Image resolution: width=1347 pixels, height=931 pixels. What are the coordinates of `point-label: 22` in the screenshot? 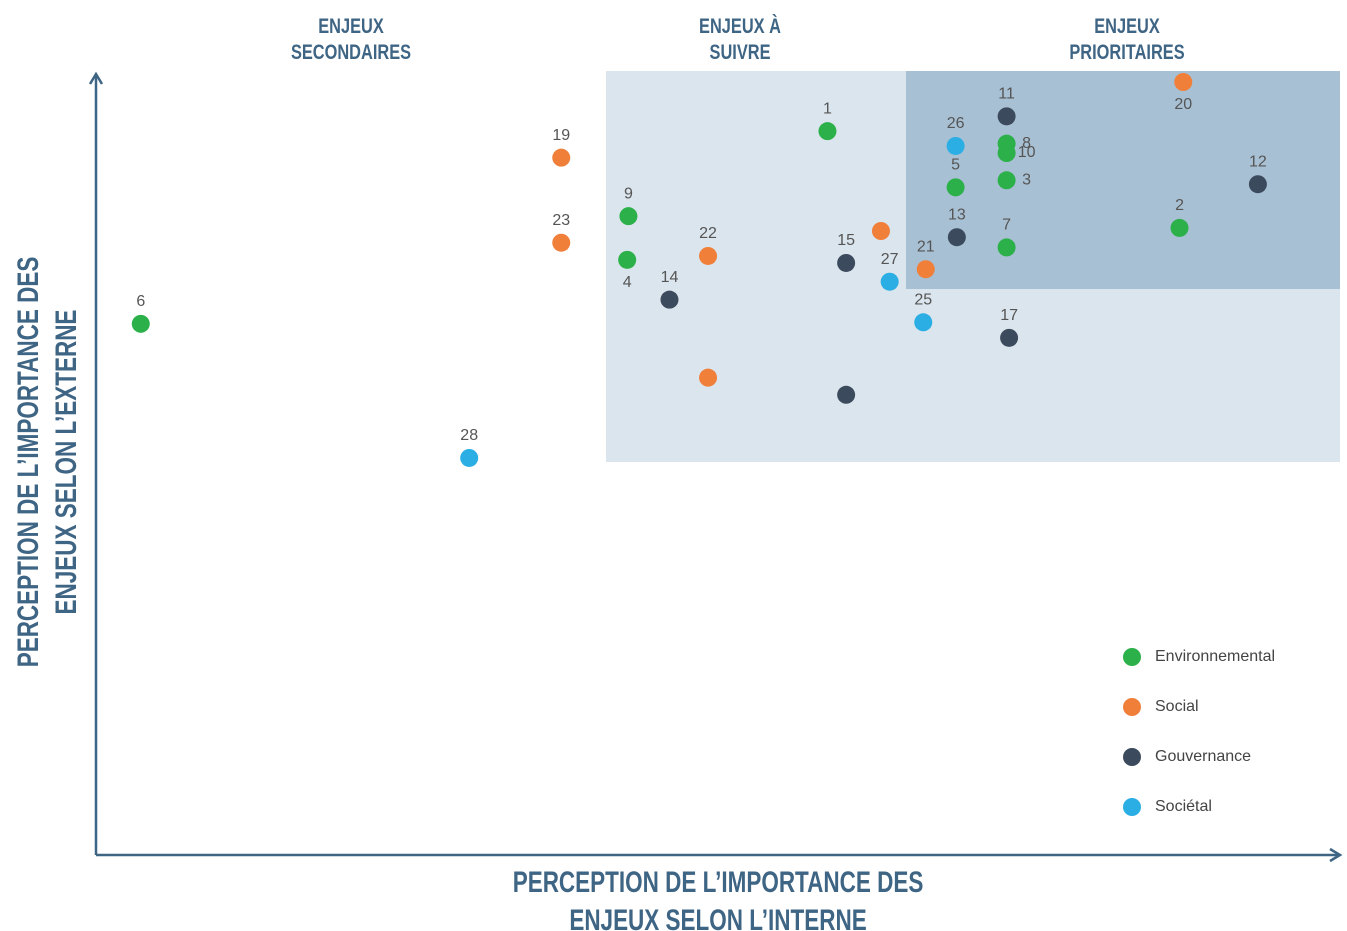 It's located at (708, 233).